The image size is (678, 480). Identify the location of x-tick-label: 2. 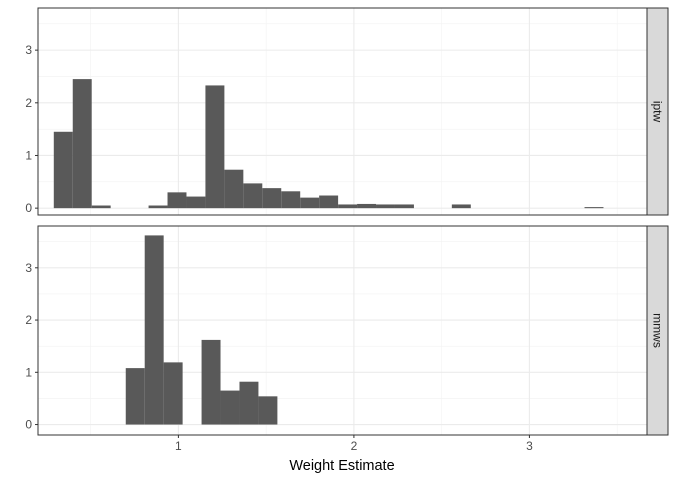
(354, 446).